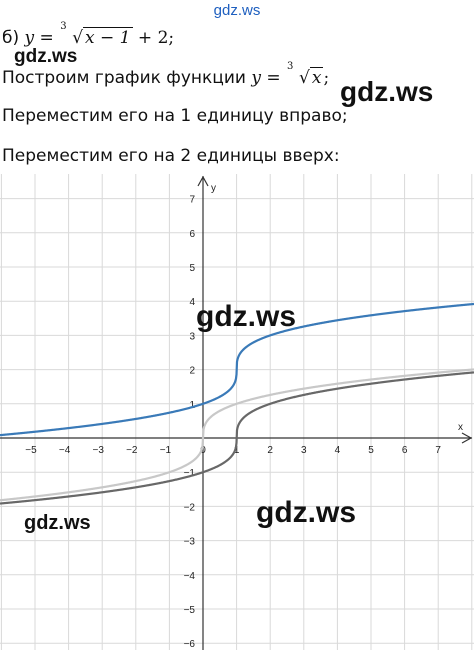 This screenshot has width=474, height=650. I want to click on cube-root: 3 √ x − 1, so click(96, 34).